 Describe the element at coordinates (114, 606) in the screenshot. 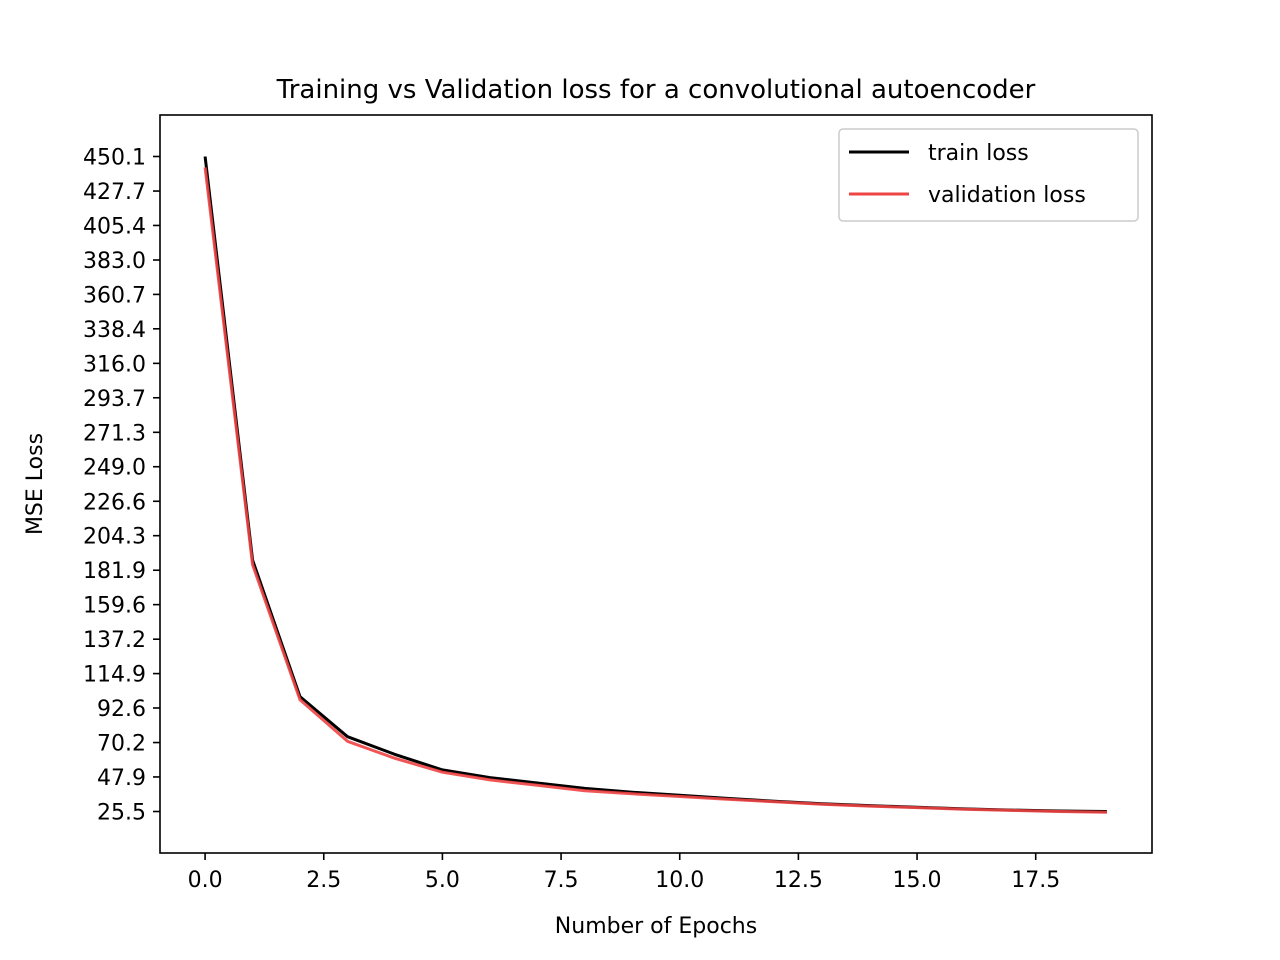

I see `y-tick-label: 159.6` at that location.